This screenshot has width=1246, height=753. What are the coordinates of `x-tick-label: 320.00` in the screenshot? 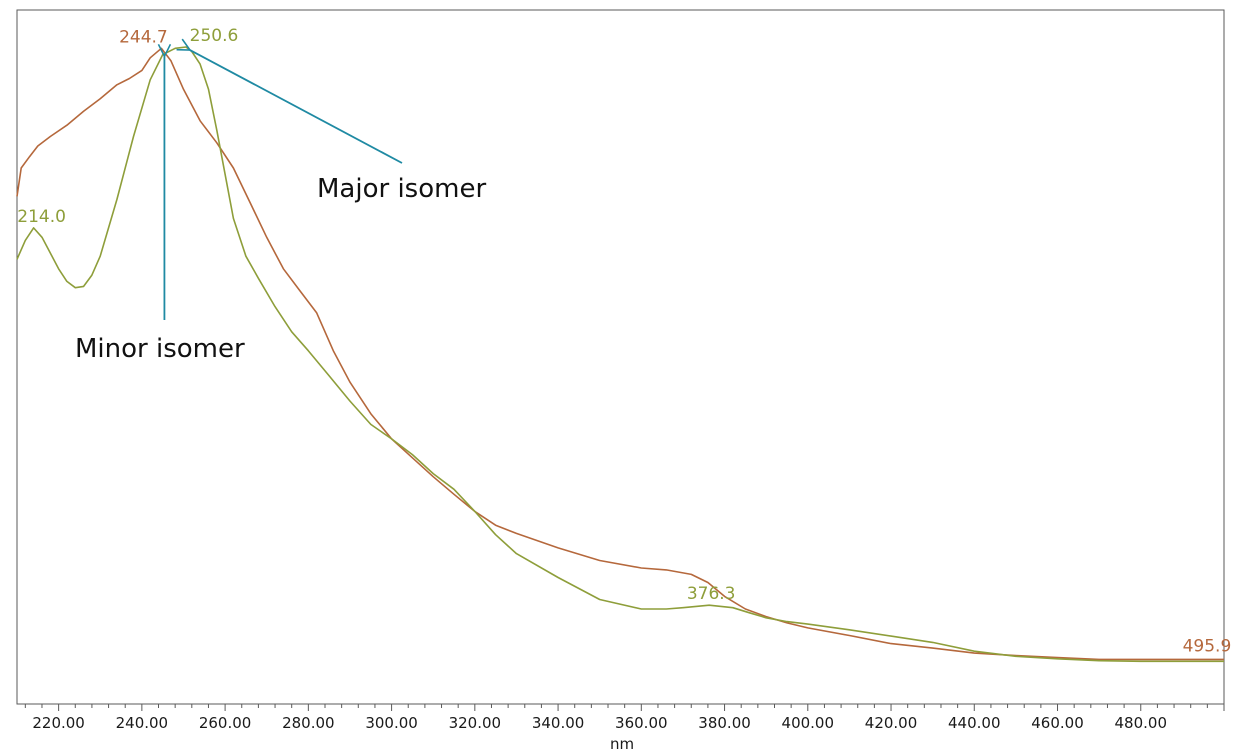 It's located at (475, 723).